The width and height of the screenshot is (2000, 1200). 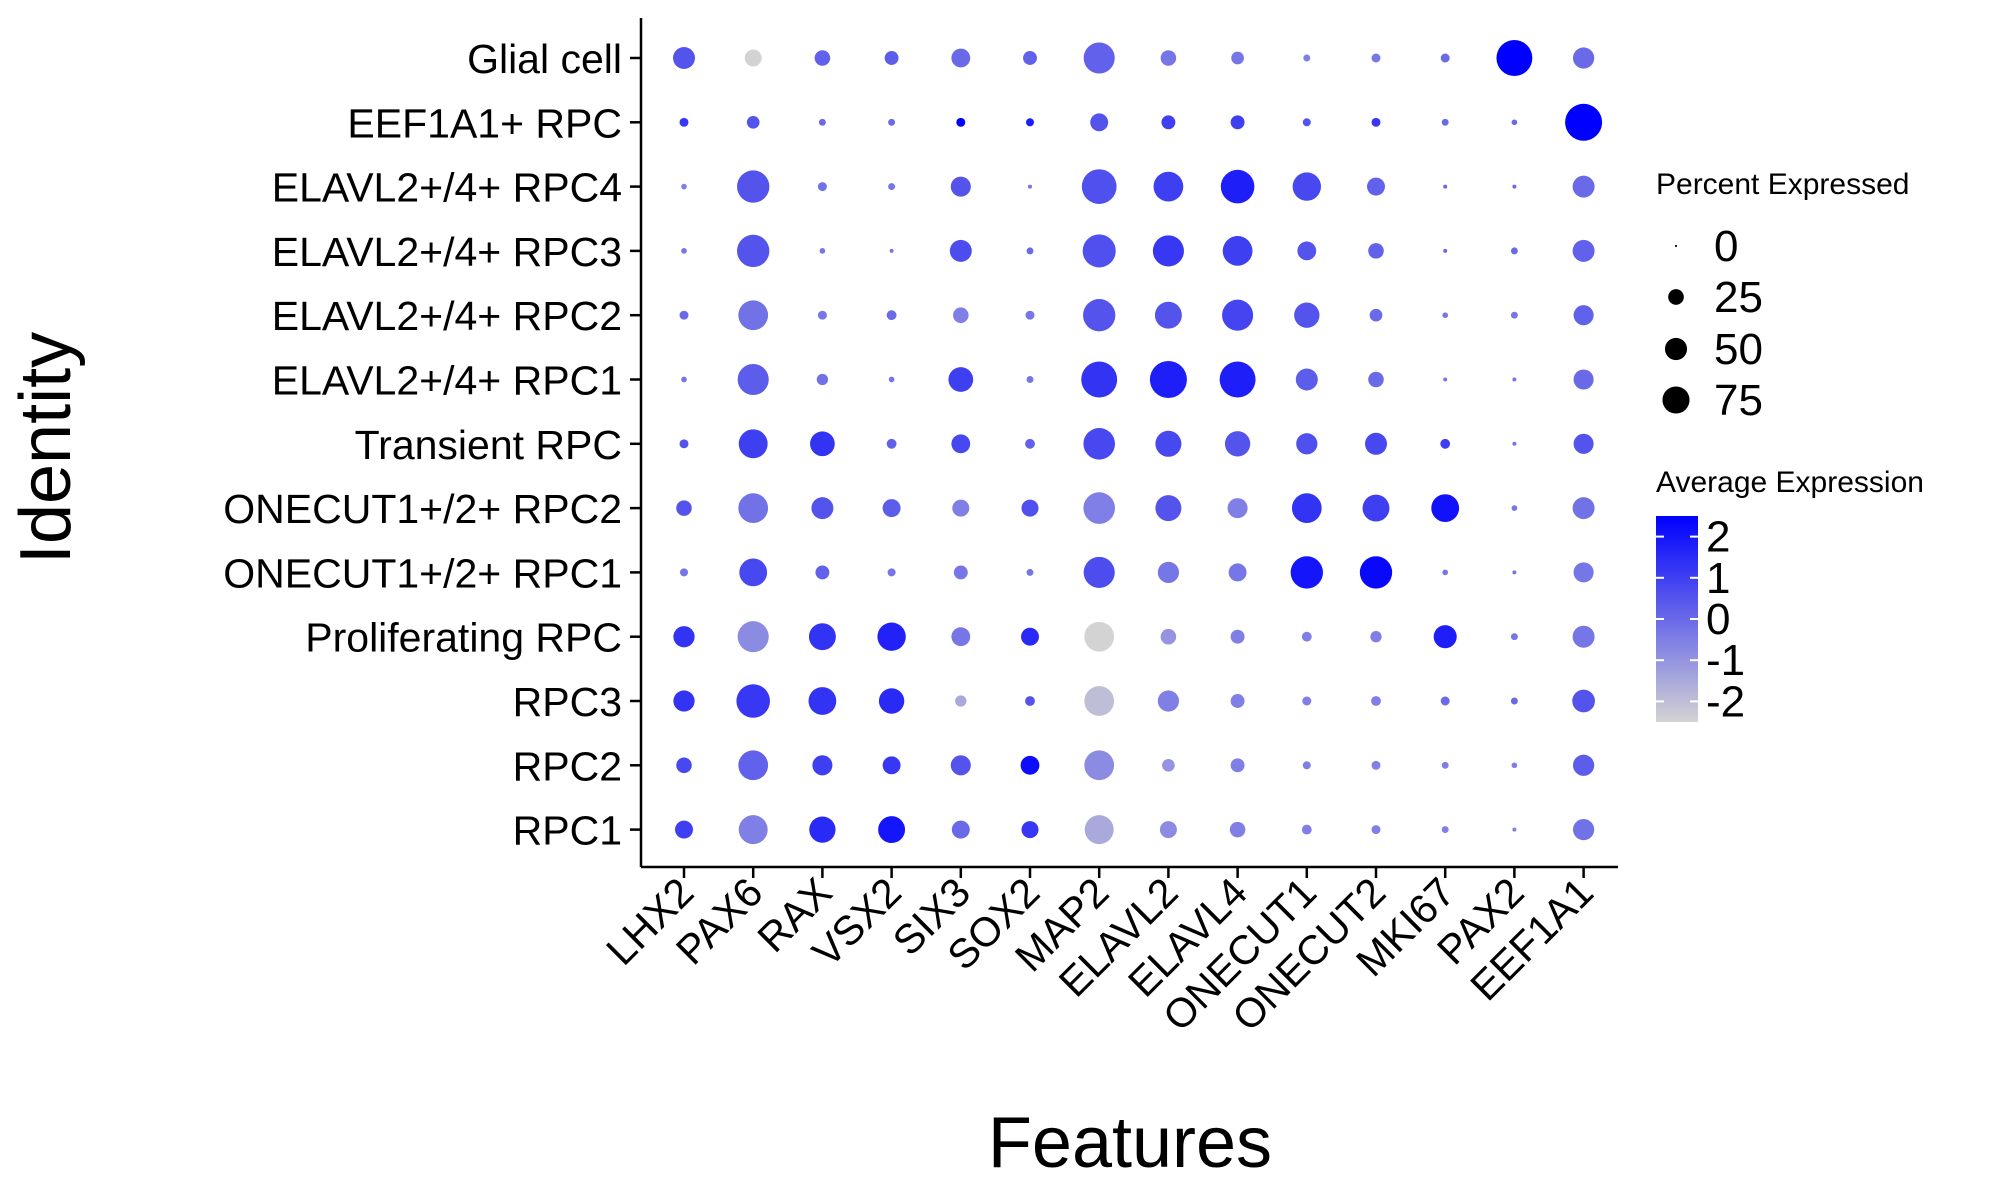 What do you see at coordinates (488, 445) in the screenshot?
I see `y-tick-label: Transient RPC` at bounding box center [488, 445].